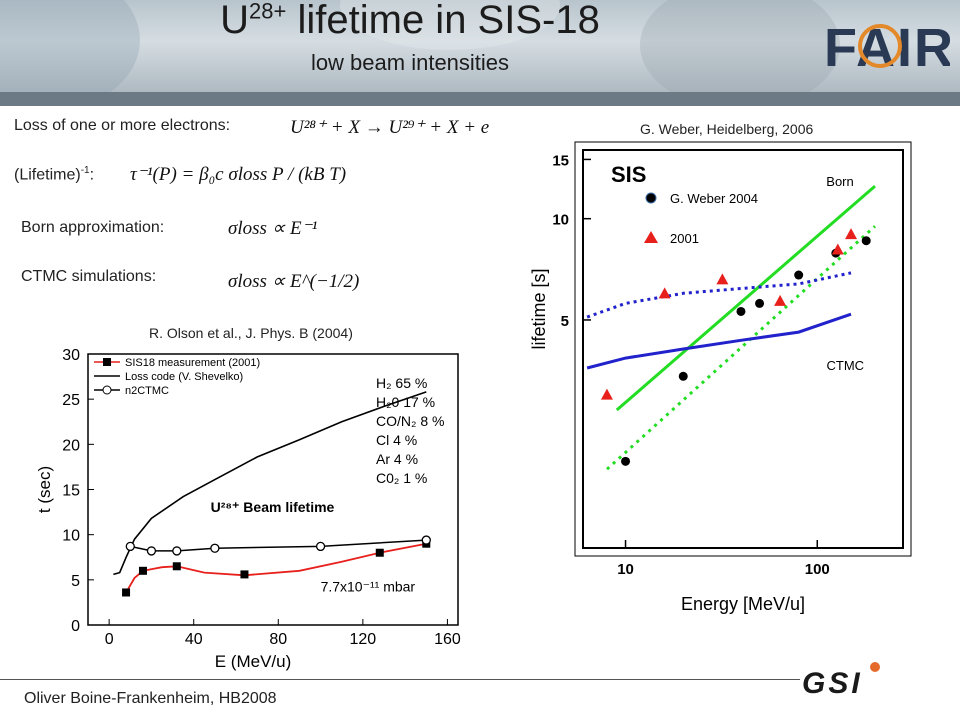 The image size is (960, 720). Describe the element at coordinates (410, 421) in the screenshot. I see `gas-composition-item: CO/N₂ 8 %` at that location.